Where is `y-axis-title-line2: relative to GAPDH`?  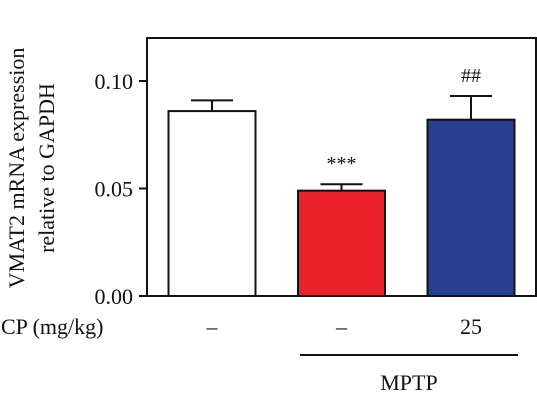 y-axis-title-line2: relative to GAPDH is located at coordinates (46, 168).